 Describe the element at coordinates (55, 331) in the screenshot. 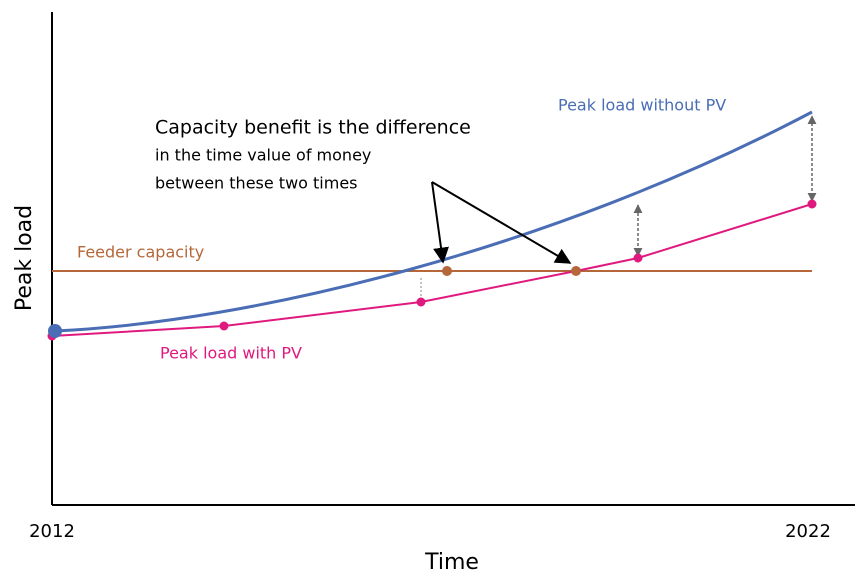

I see `start-point` at that location.